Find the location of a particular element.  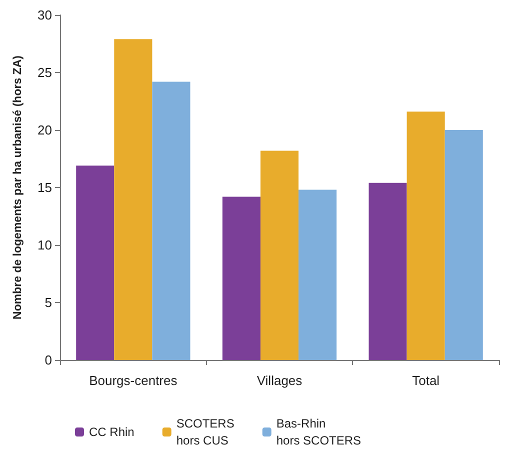

y-tick-label: 15 is located at coordinates (45, 187).